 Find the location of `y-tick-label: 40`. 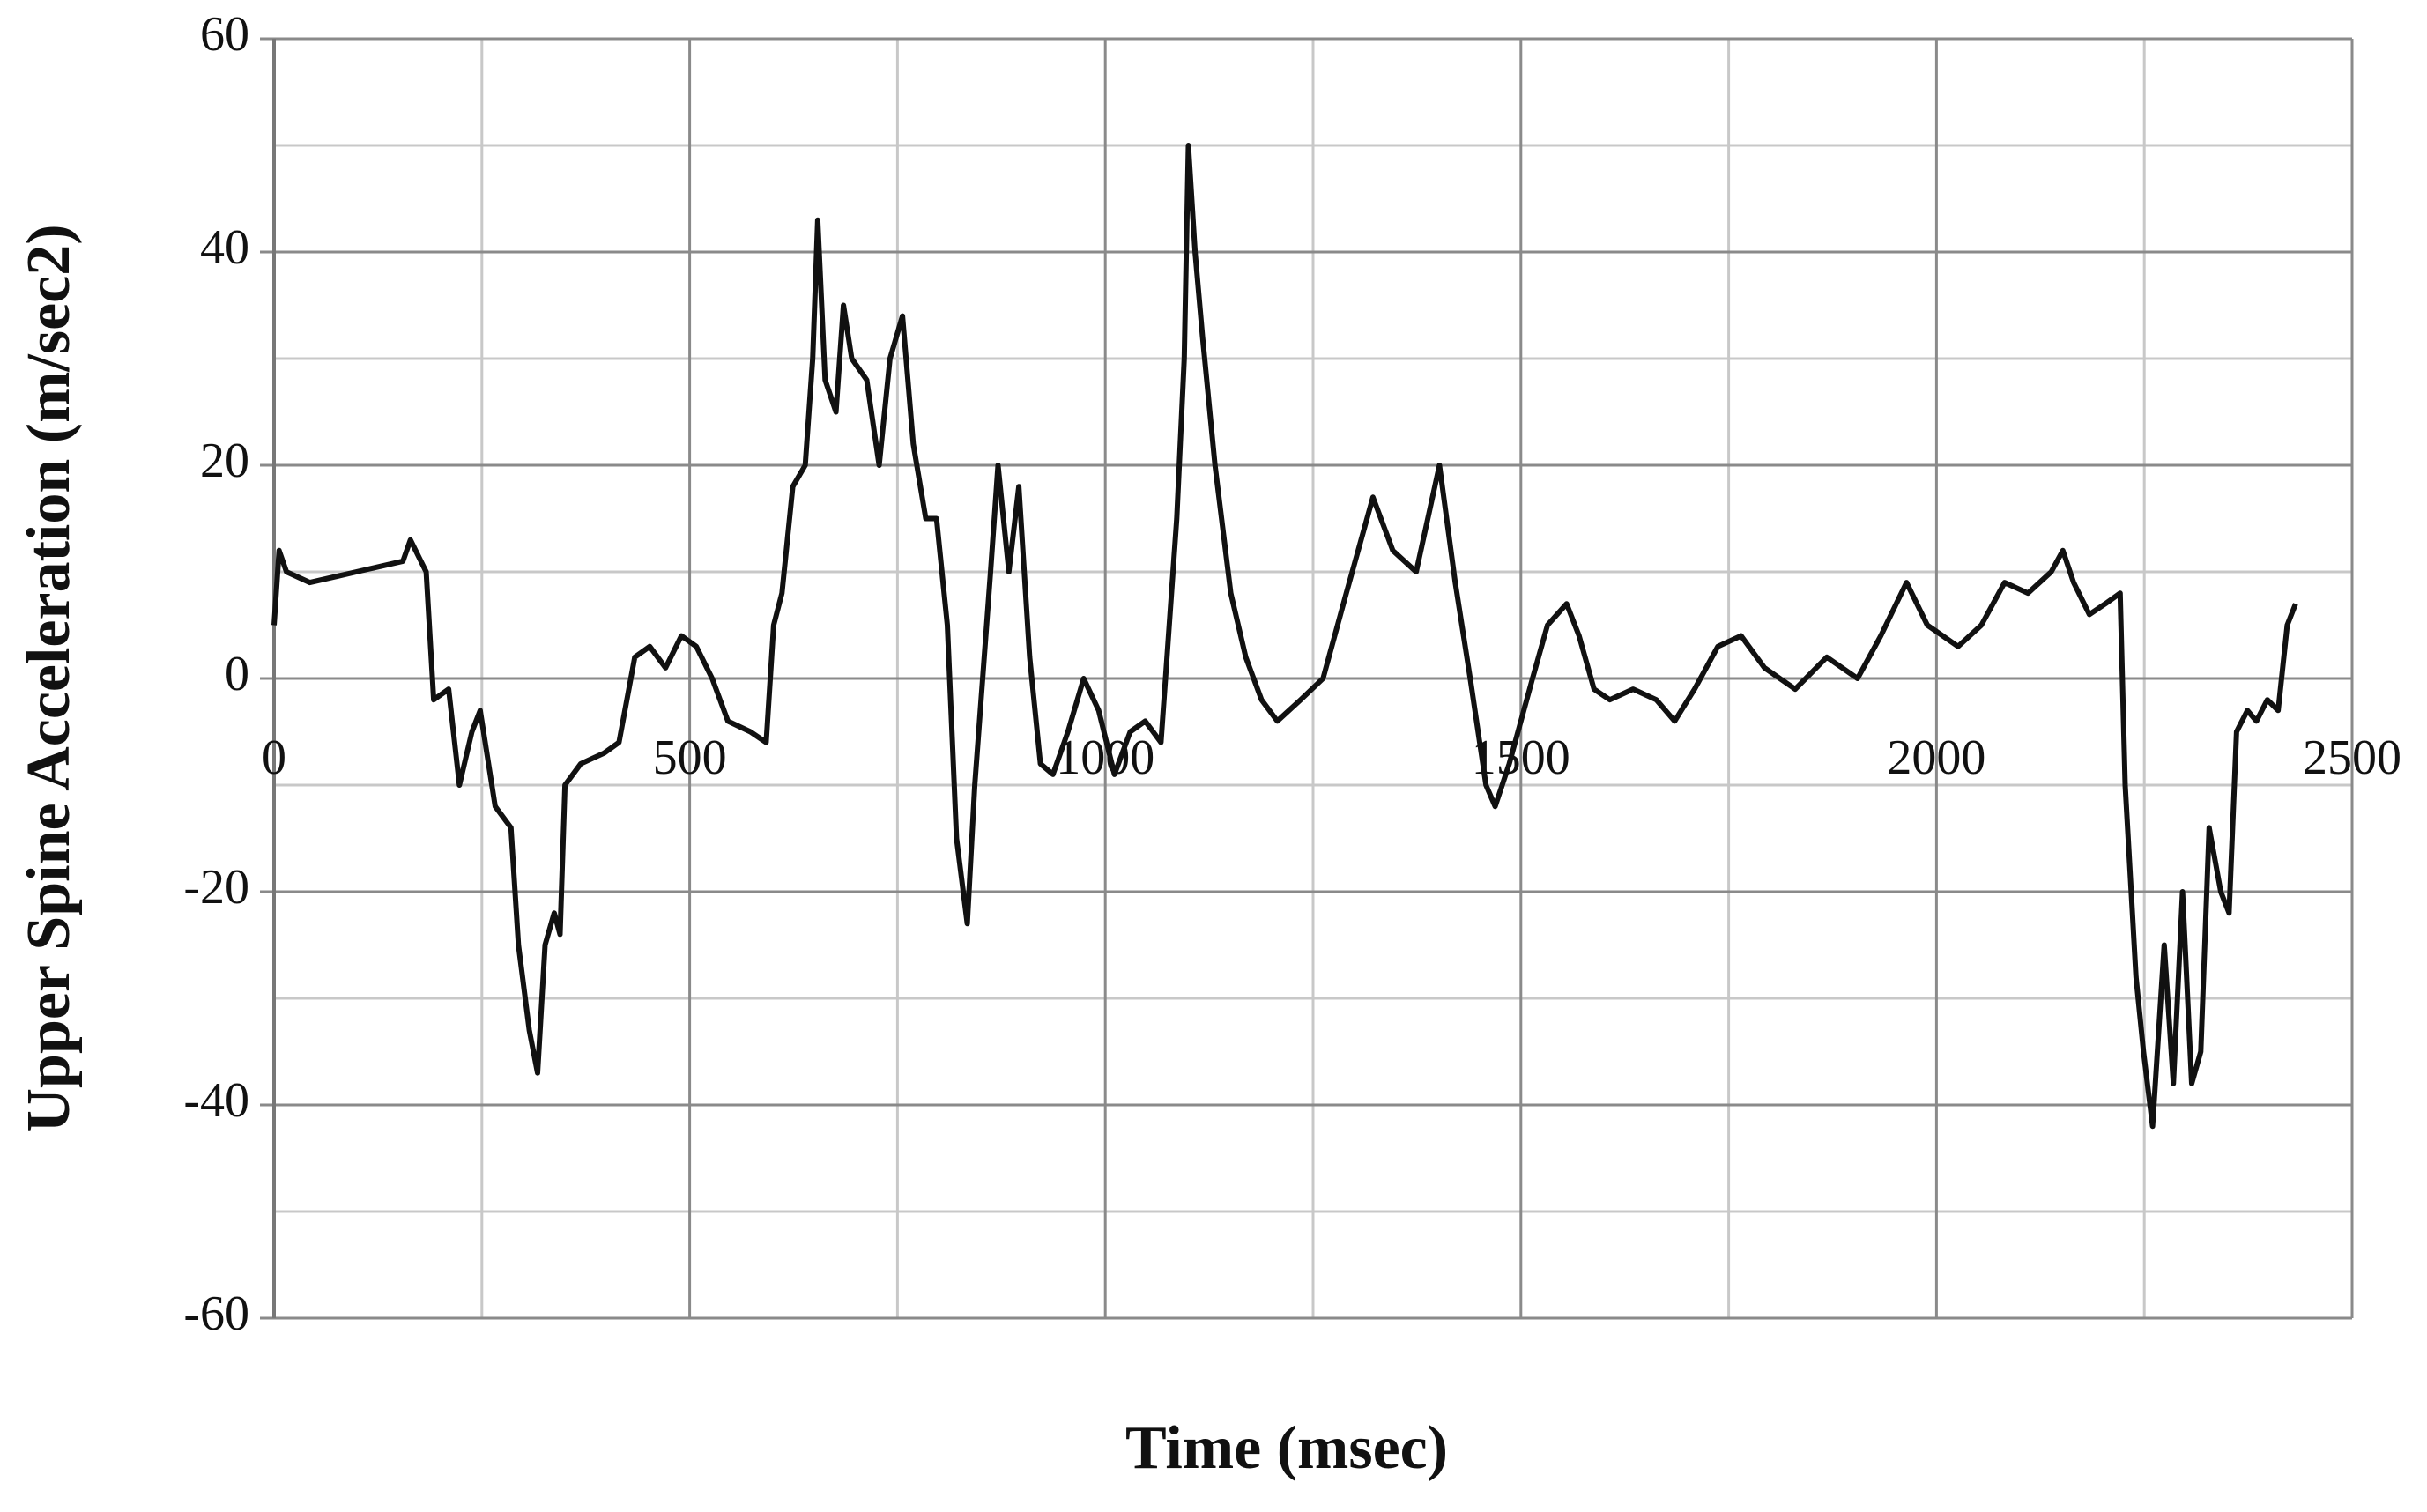

y-tick-label: 40 is located at coordinates (224, 247).